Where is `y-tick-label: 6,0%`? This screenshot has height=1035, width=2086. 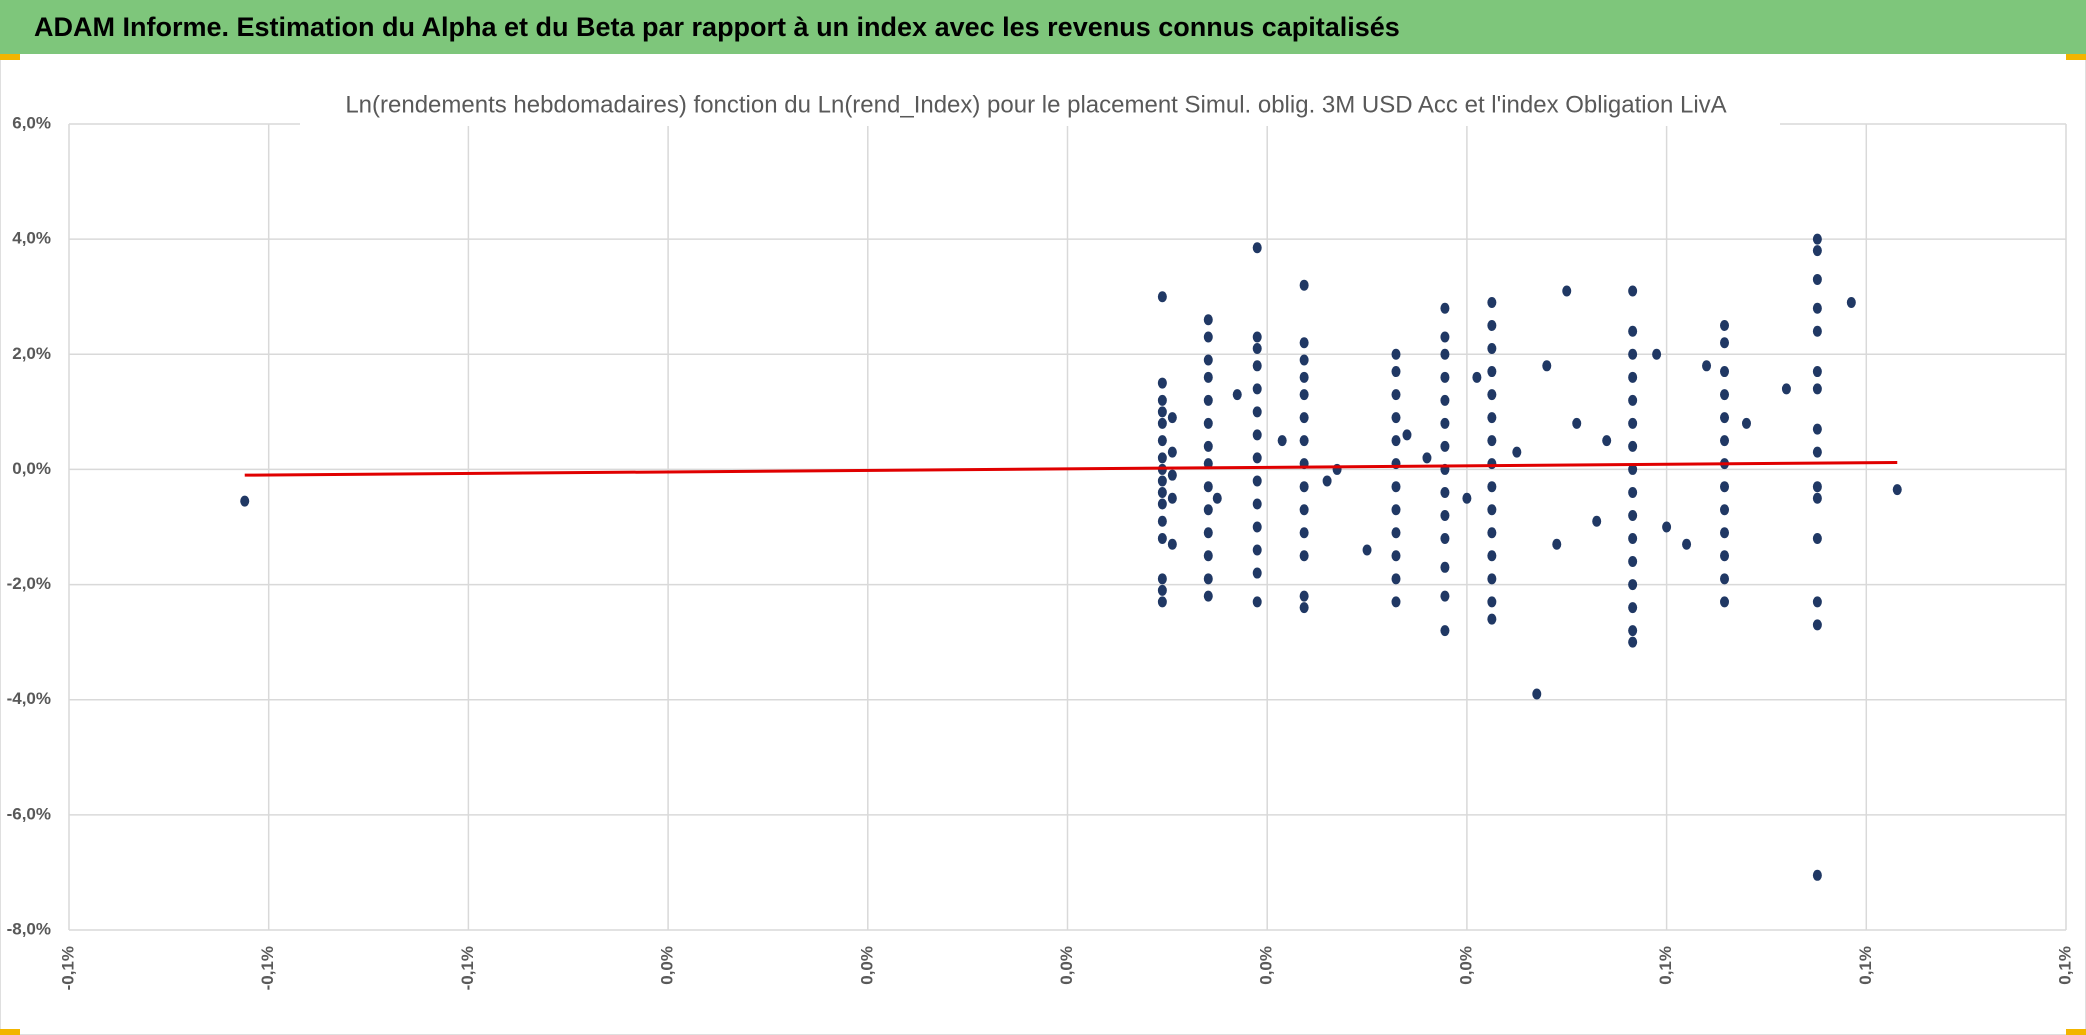
y-tick-label: 6,0% is located at coordinates (31, 122).